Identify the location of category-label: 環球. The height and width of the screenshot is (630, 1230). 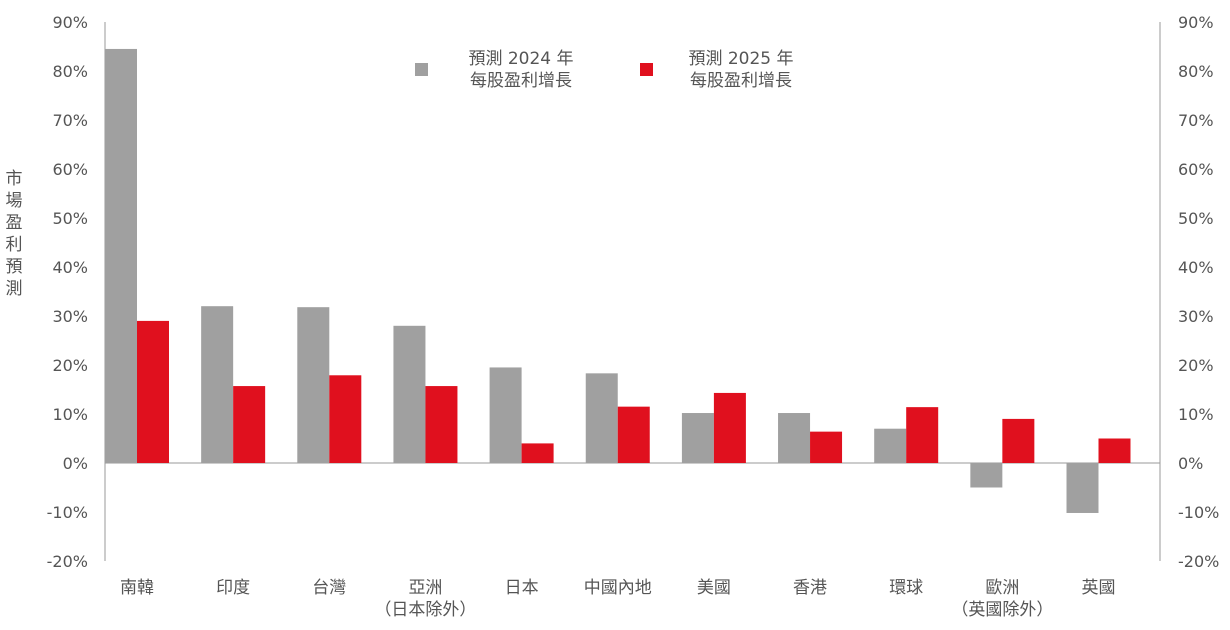
(906, 588).